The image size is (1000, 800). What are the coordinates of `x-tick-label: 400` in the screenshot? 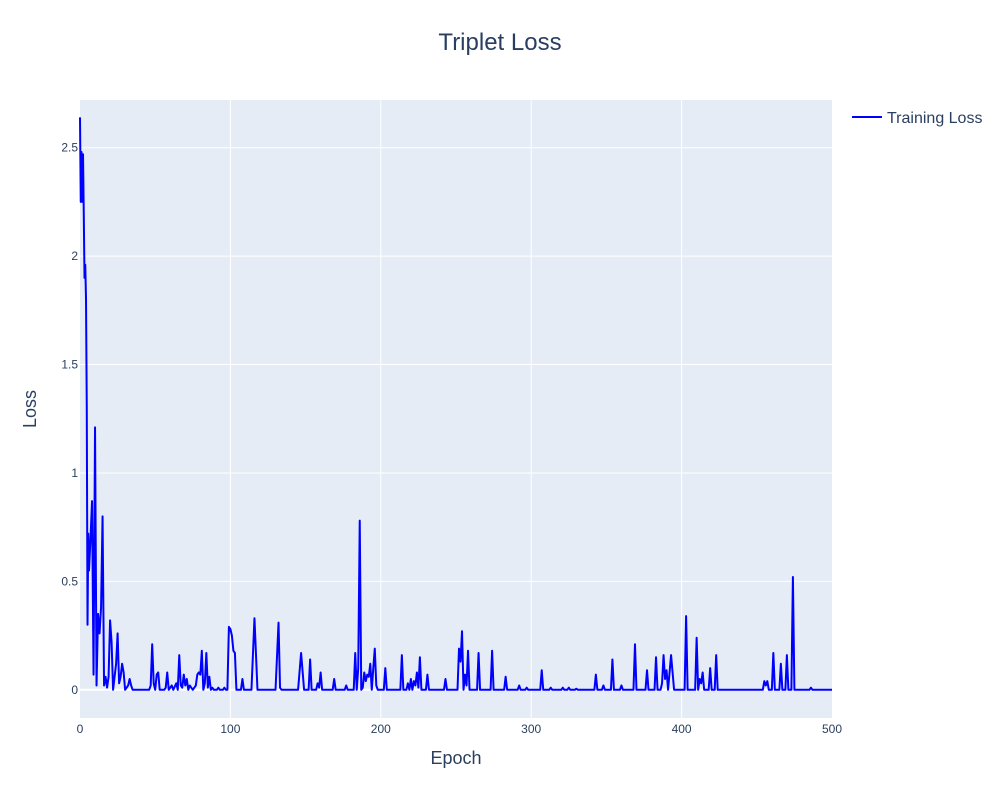 It's located at (682, 729).